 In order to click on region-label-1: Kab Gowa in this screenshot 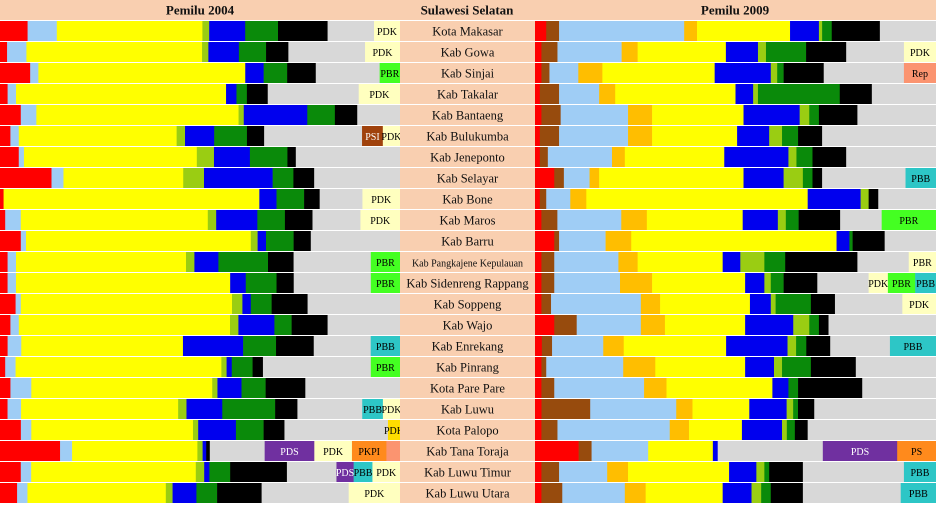, I will do `click(468, 53)`.